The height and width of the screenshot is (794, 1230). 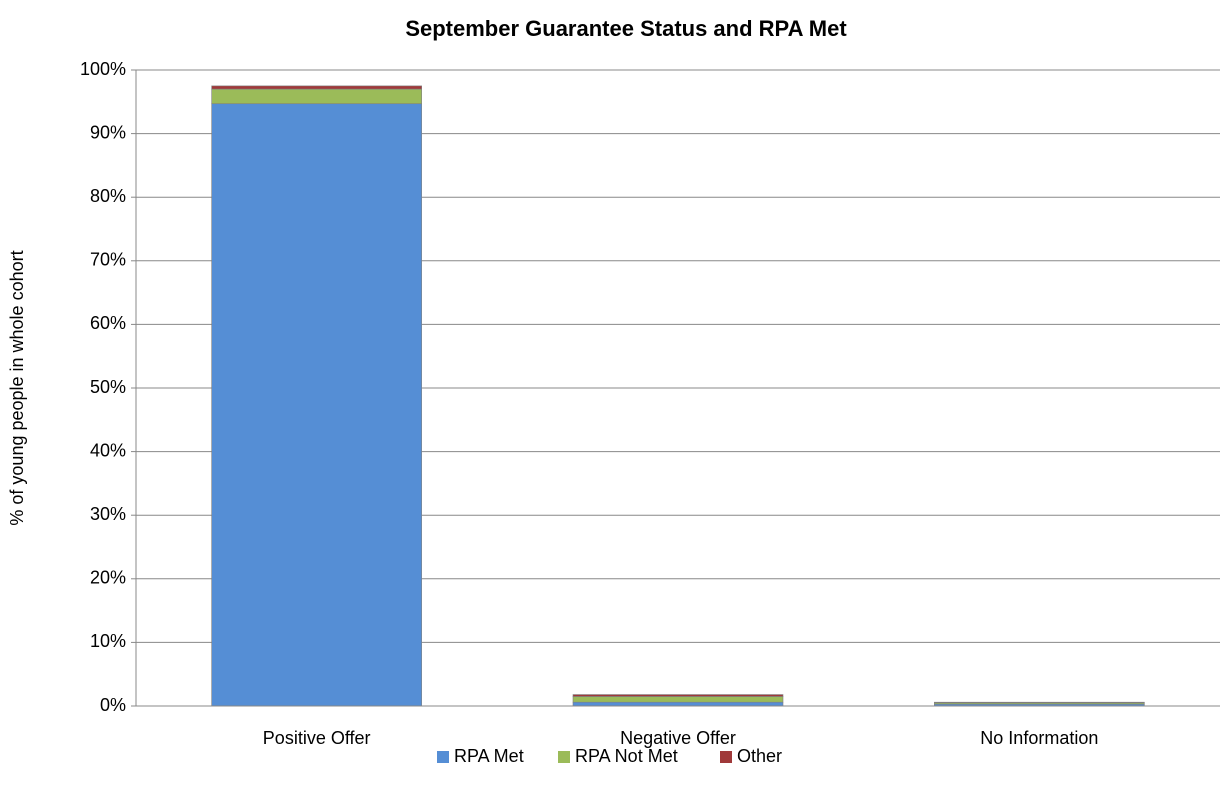 What do you see at coordinates (108, 323) in the screenshot?
I see `y-tick-label: 60%` at bounding box center [108, 323].